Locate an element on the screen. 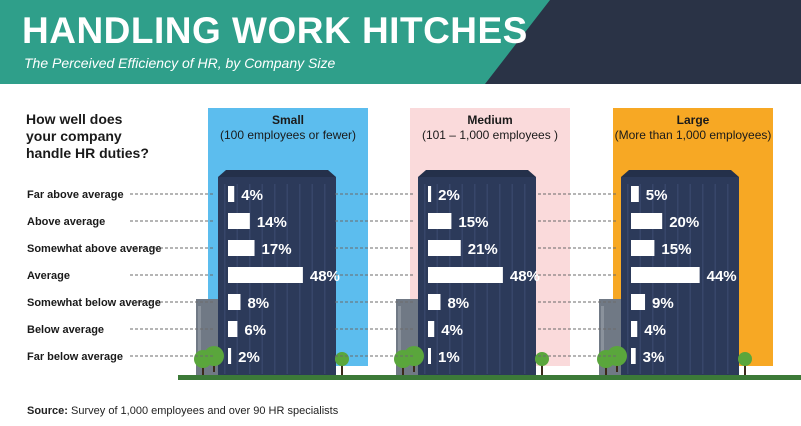  bar-value-label: 9% is located at coordinates (663, 303).